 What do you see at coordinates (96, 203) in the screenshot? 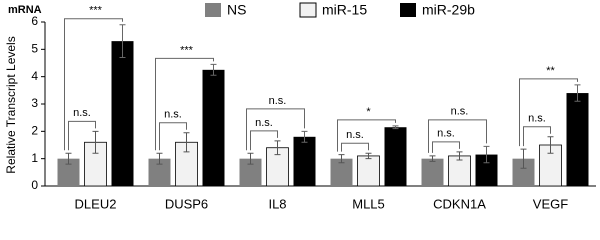
I see `x-tick-label: DLEU2` at bounding box center [96, 203].